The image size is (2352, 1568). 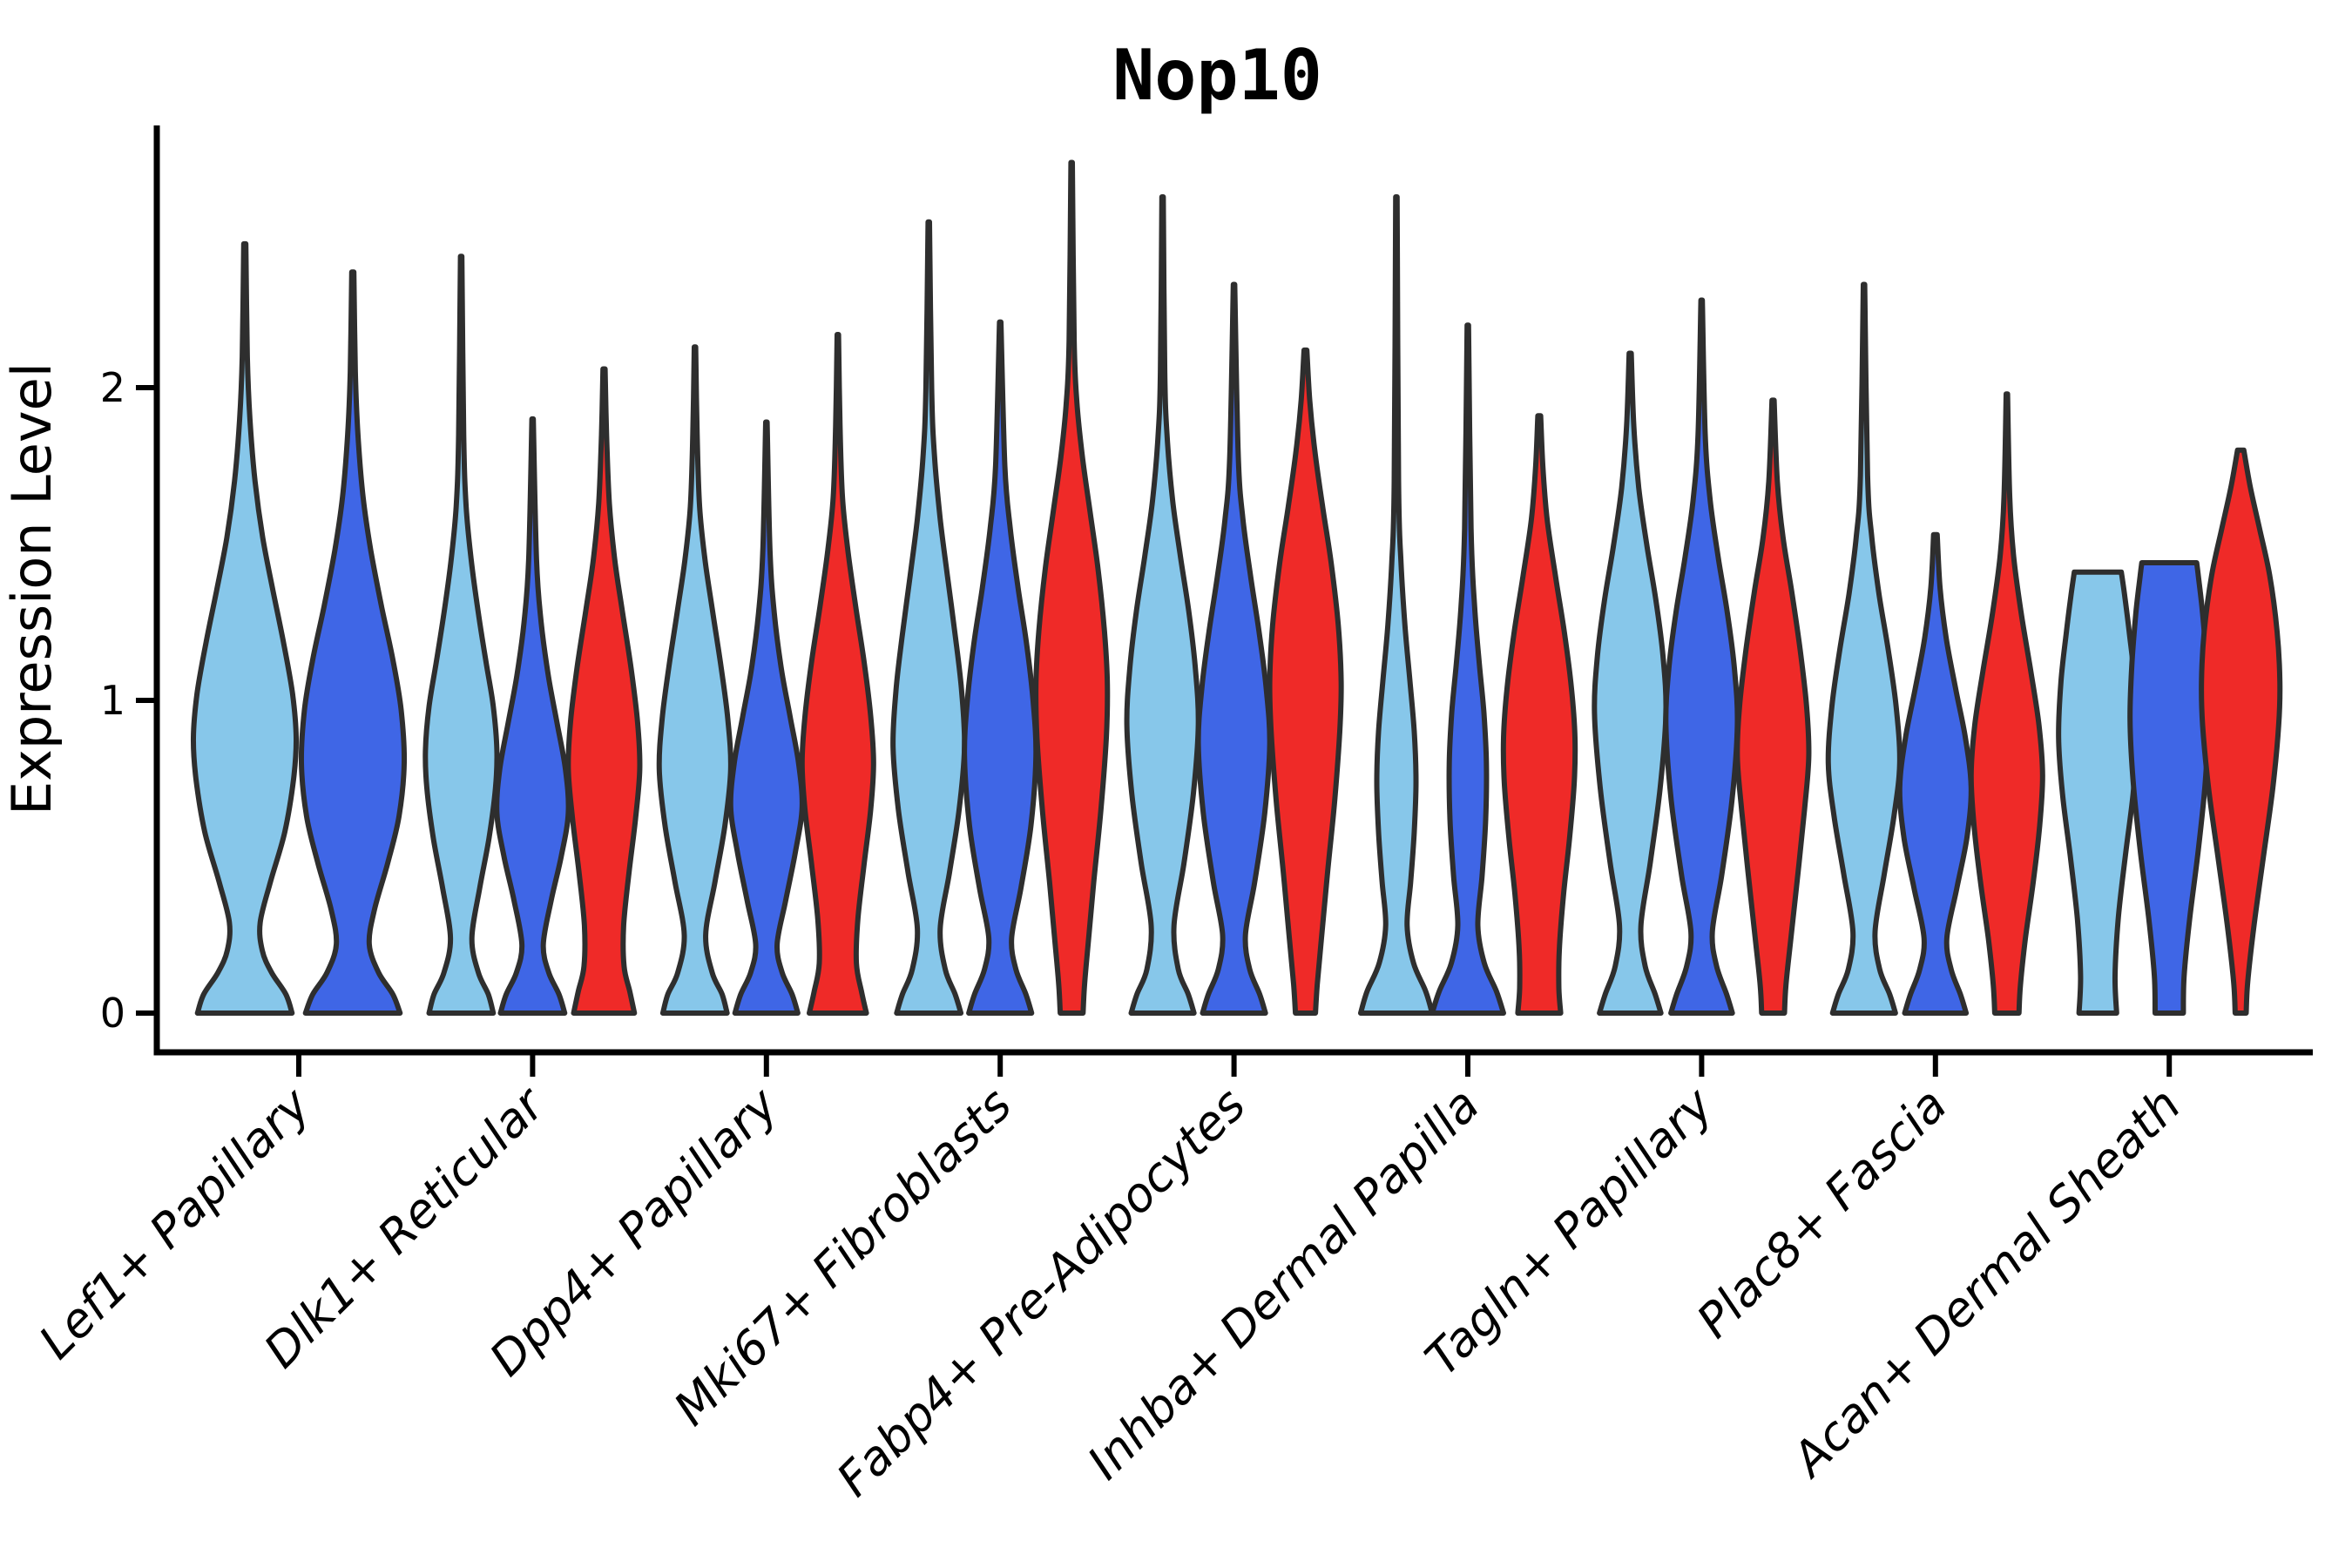 What do you see at coordinates (1162, 605) in the screenshot?
I see `violin-fabp4-pre-adipocytes-light-blue` at bounding box center [1162, 605].